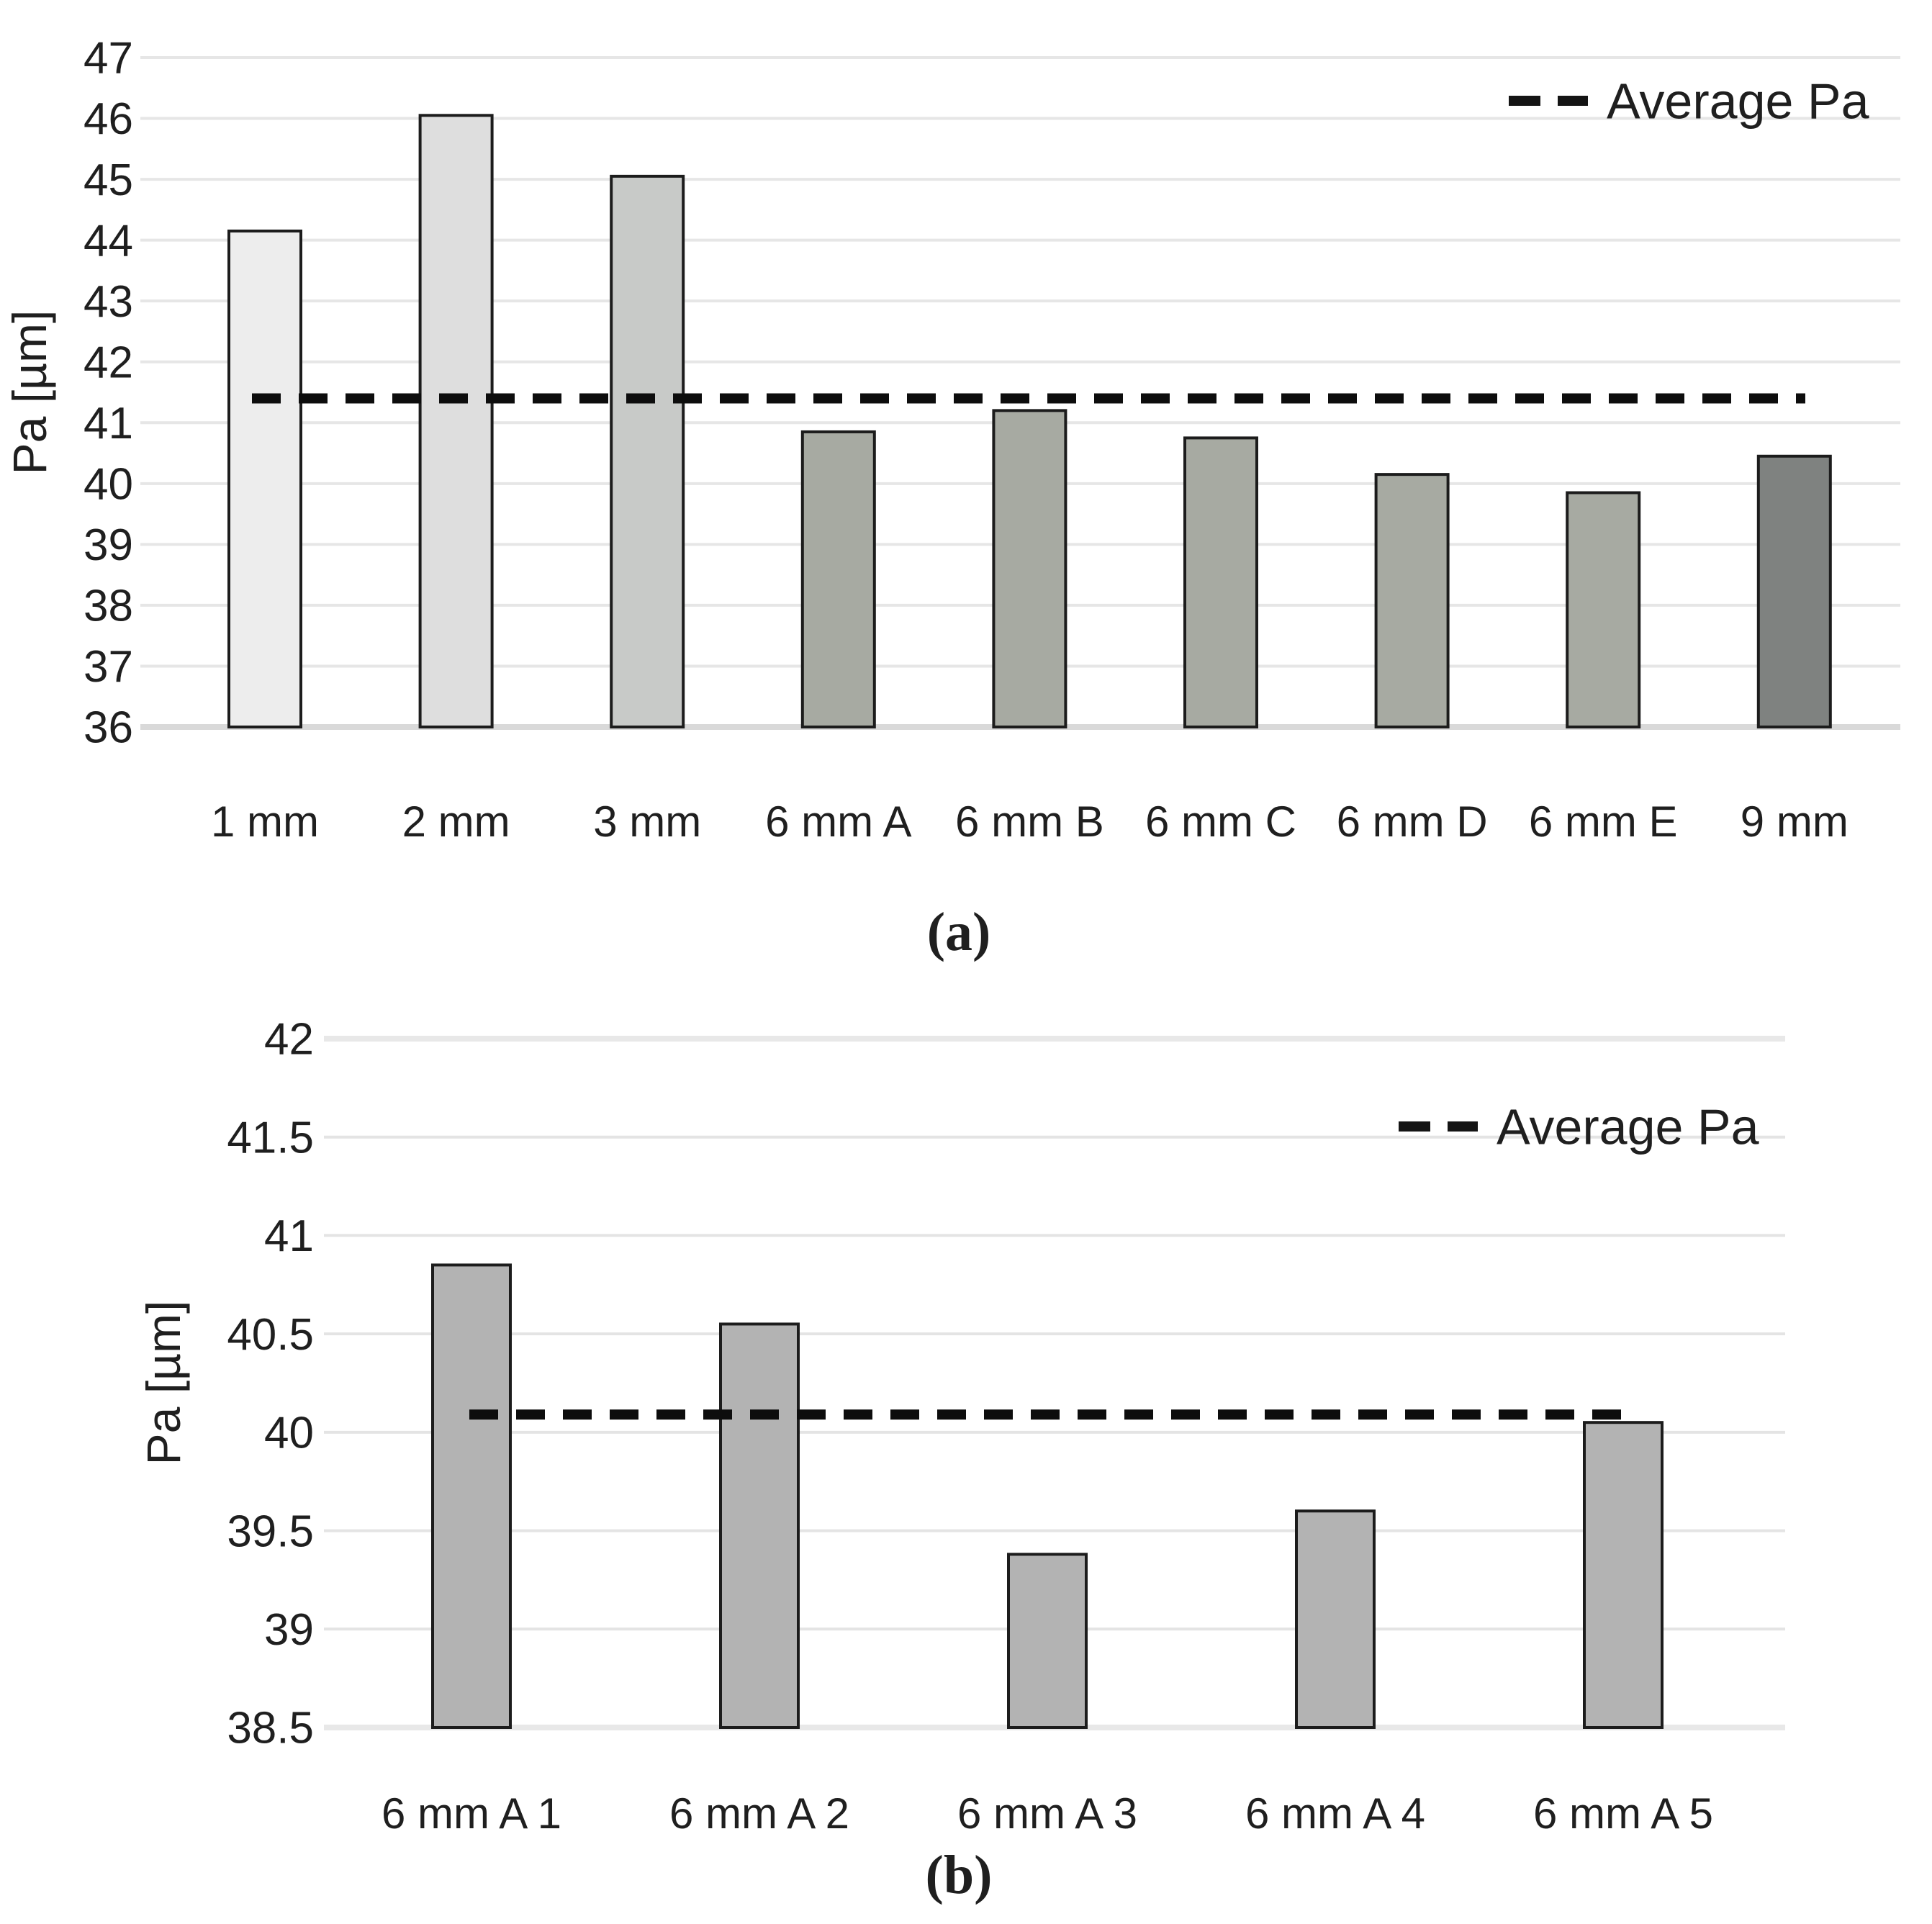 The height and width of the screenshot is (1924, 1932). Describe the element at coordinates (108, 180) in the screenshot. I see `y-tick-label-45: 45` at that location.